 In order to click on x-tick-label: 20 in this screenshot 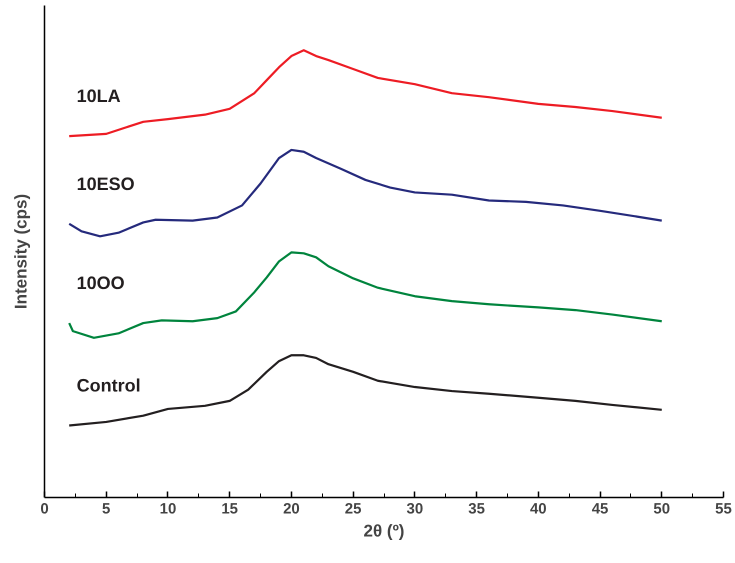, I will do `click(291, 509)`.